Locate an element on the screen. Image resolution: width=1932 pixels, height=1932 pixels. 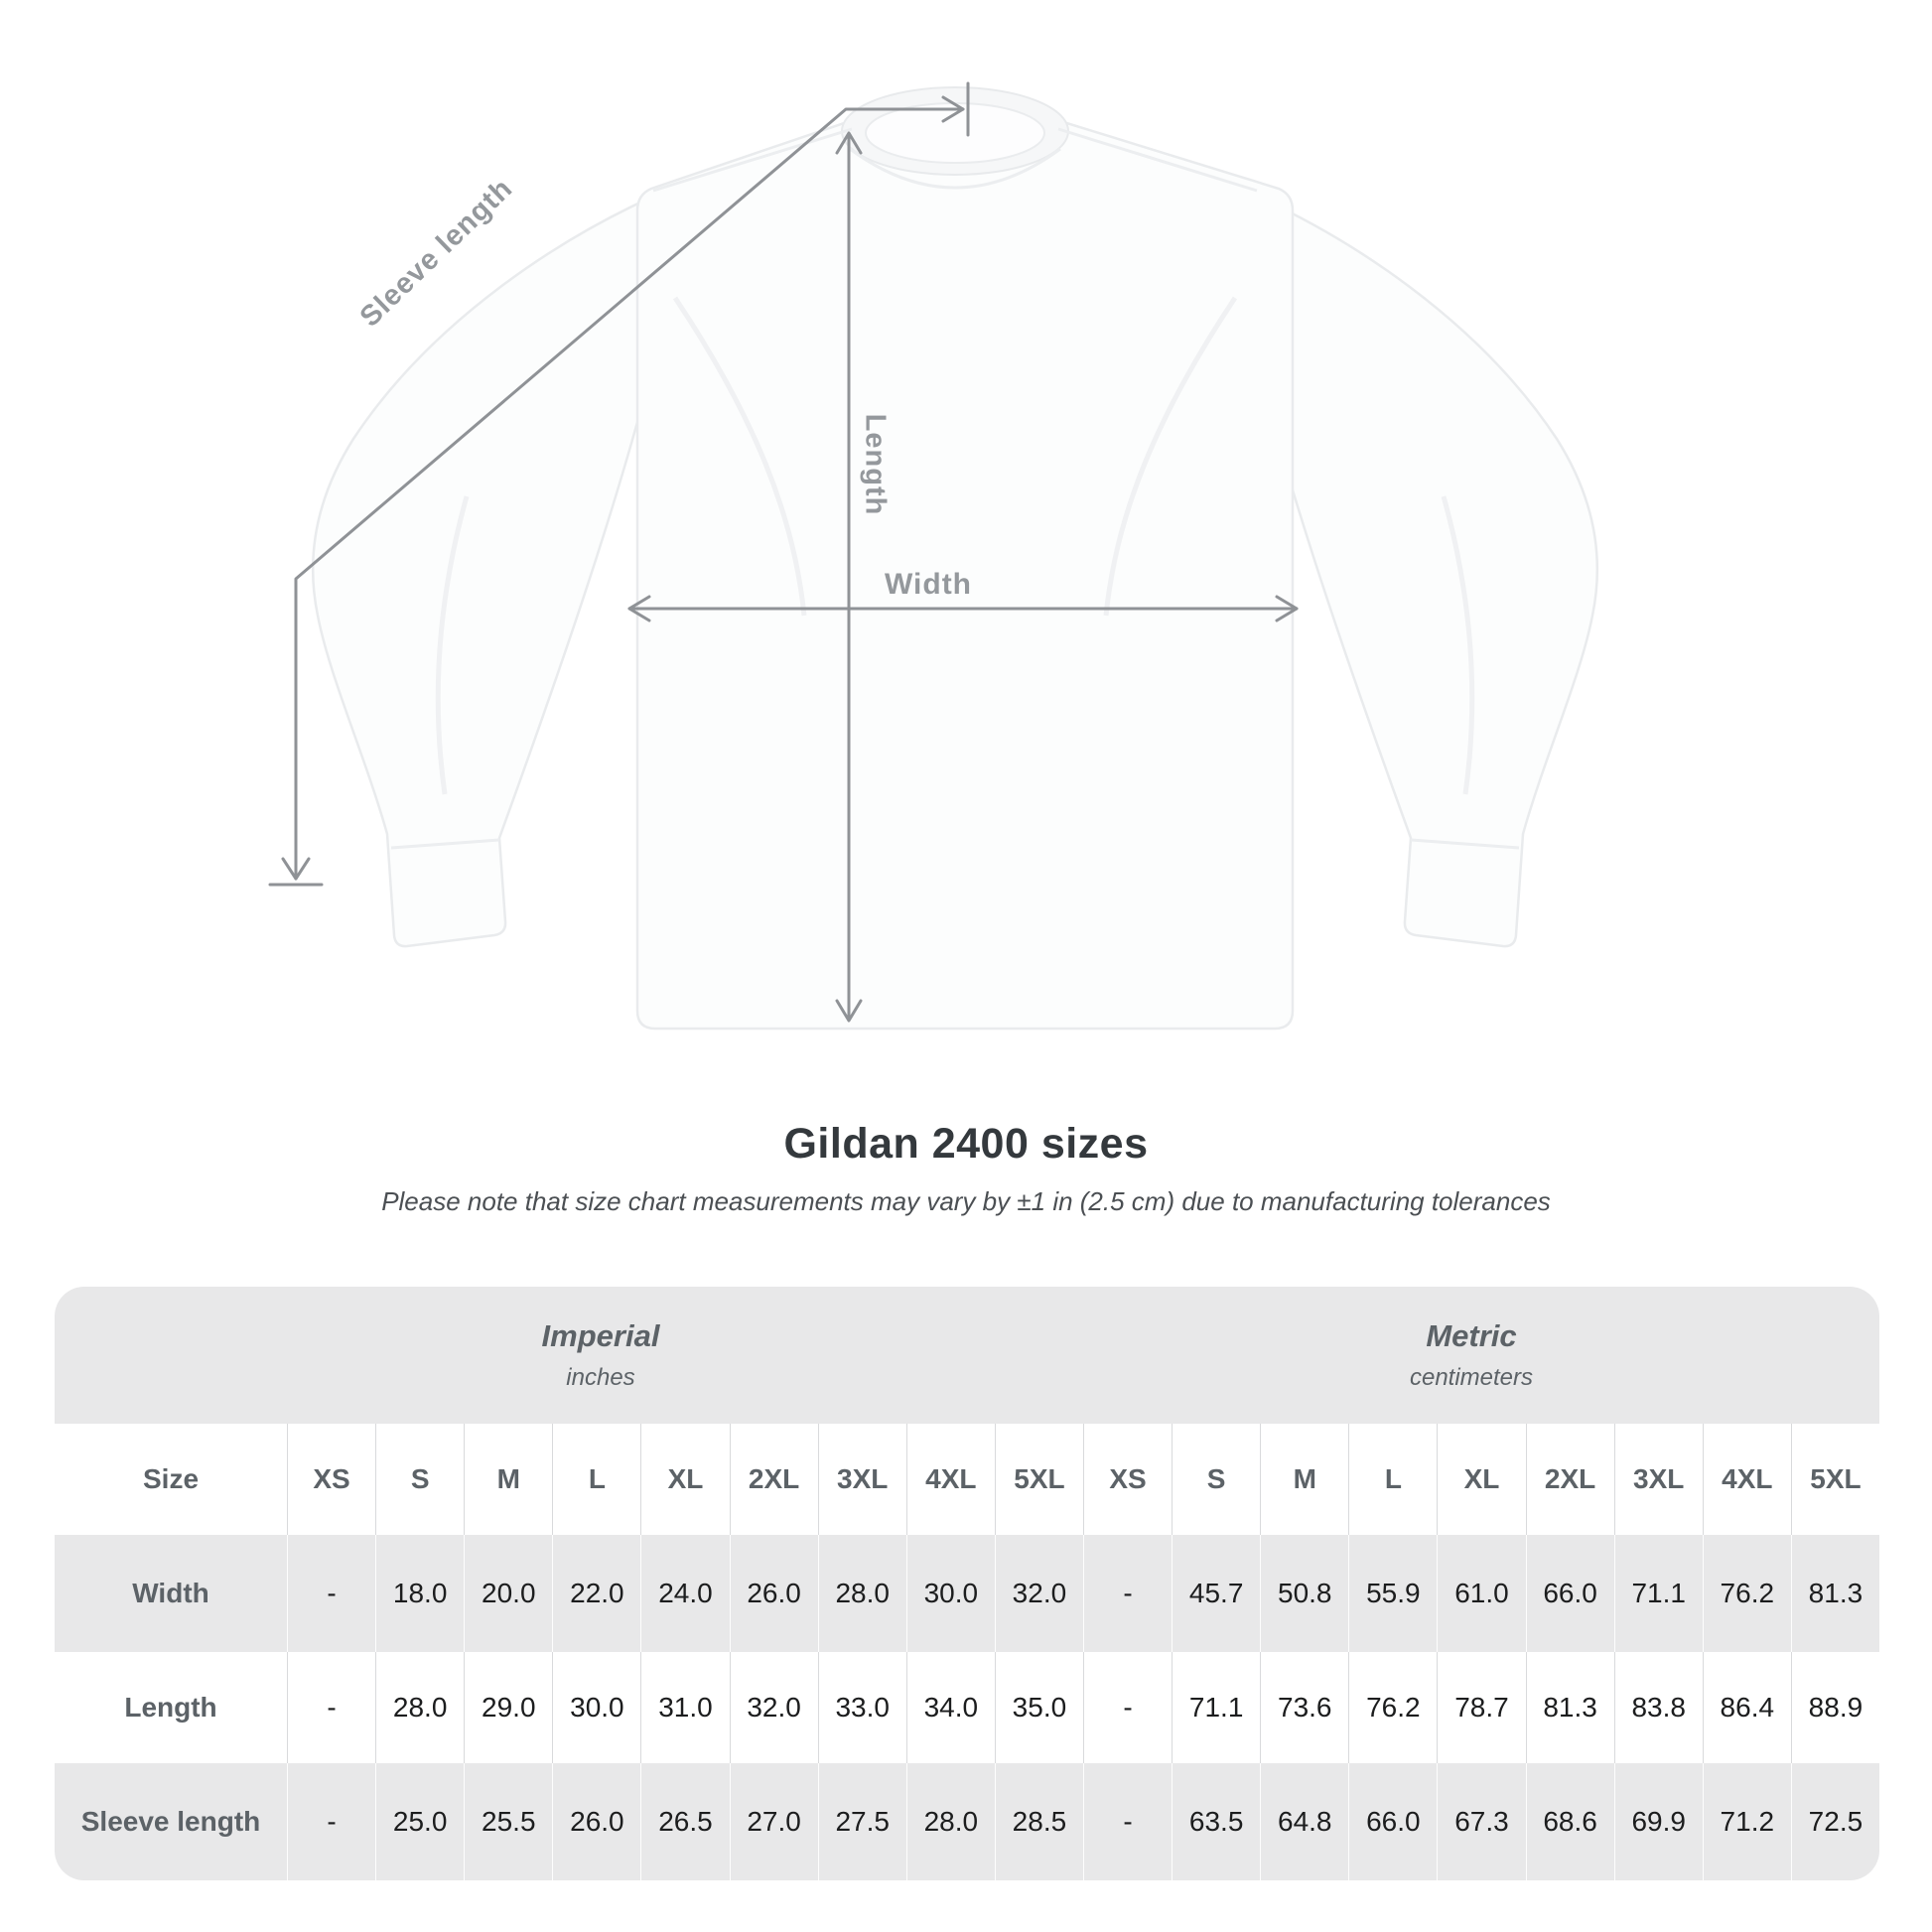
size-col-header: XL is located at coordinates (685, 1480).